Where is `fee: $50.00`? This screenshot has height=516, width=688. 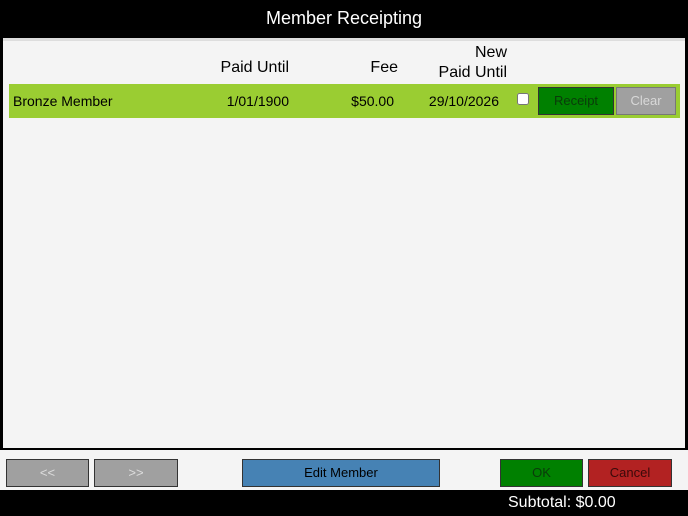 fee: $50.00 is located at coordinates (372, 101).